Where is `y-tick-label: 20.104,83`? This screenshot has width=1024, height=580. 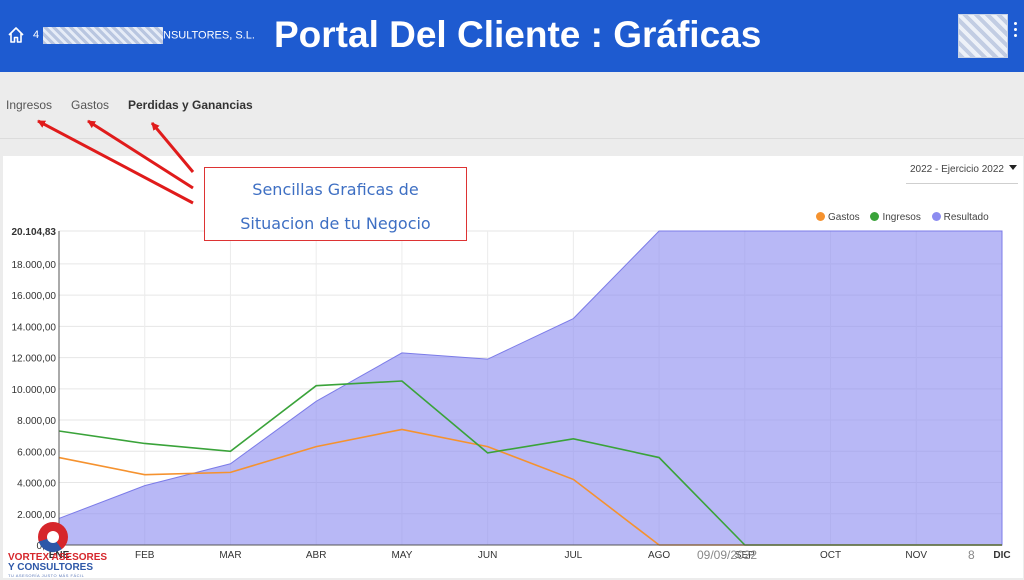 y-tick-label: 20.104,83 is located at coordinates (34, 232).